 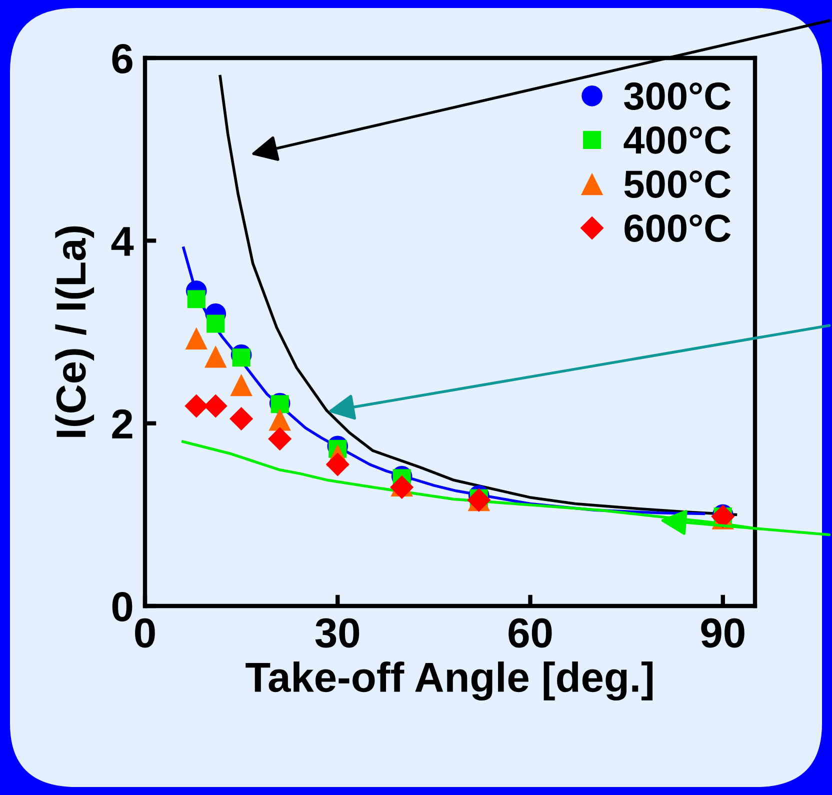 What do you see at coordinates (122, 241) in the screenshot?
I see `y-tick-label: 4` at bounding box center [122, 241].